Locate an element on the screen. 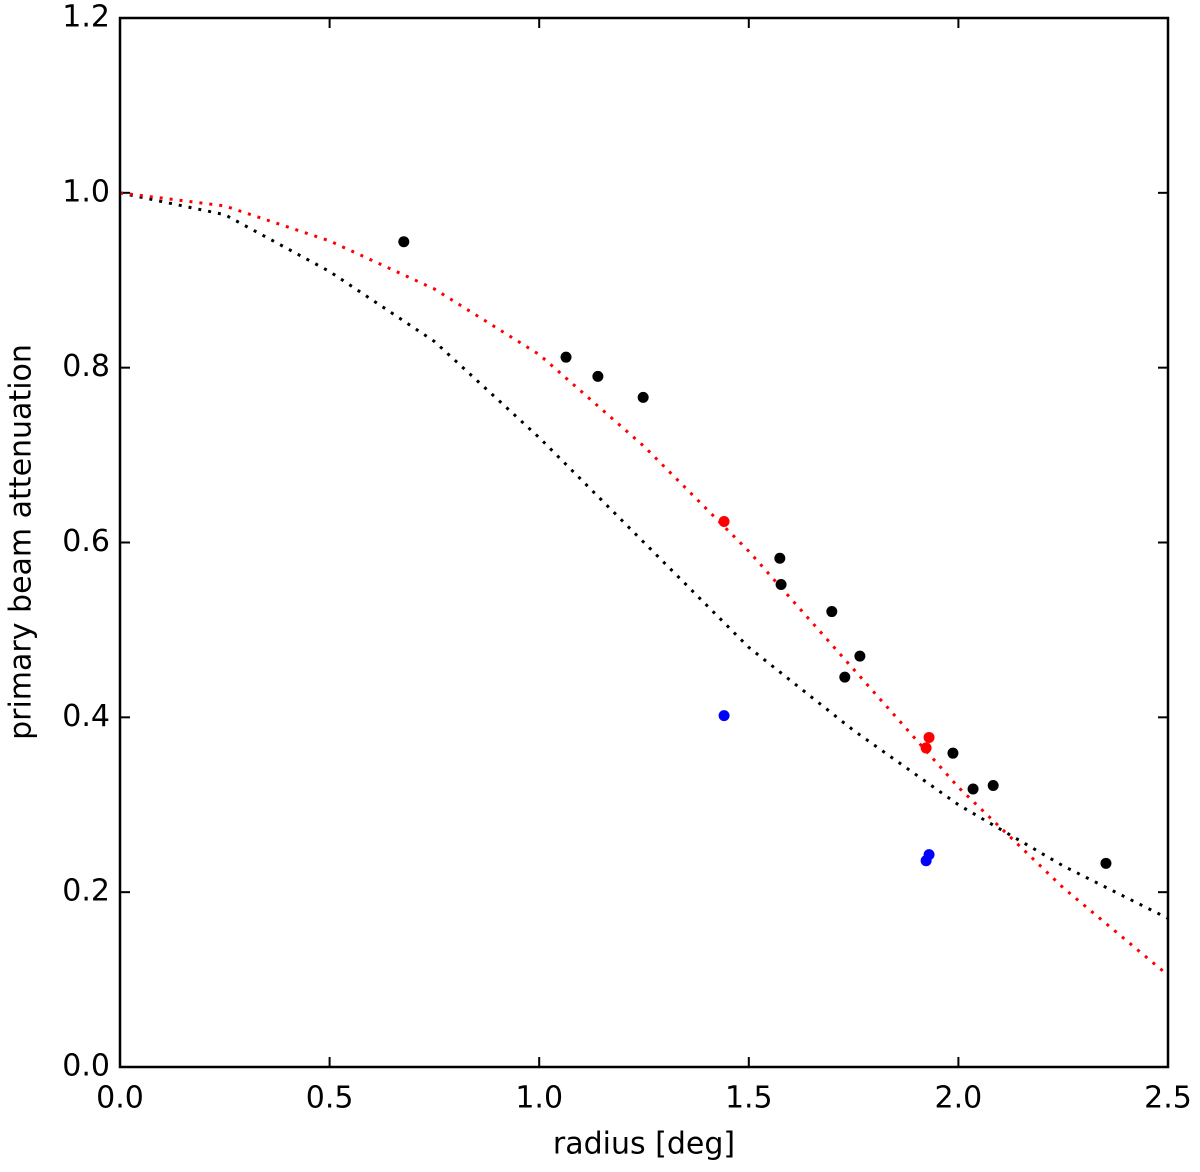  y-tick-label: 1.0 is located at coordinates (86, 191).